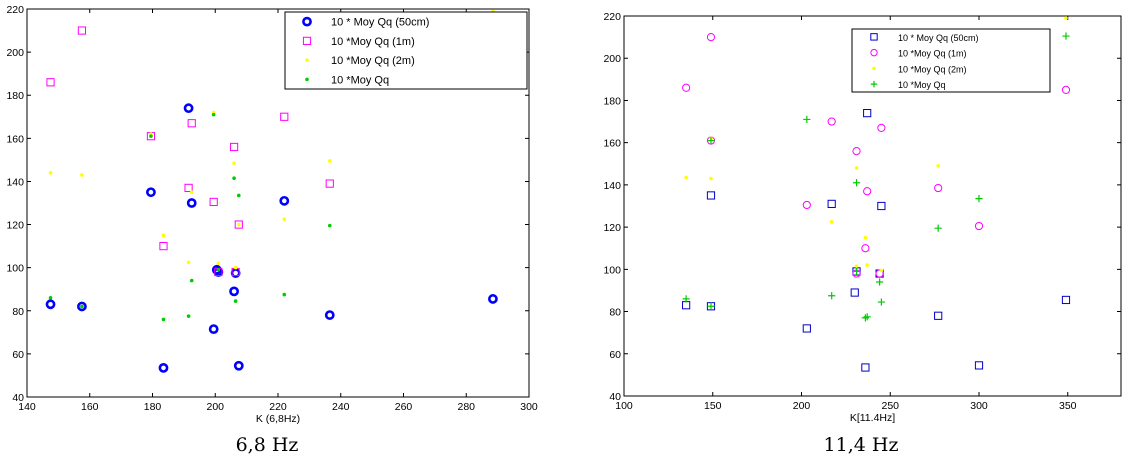 This screenshot has height=466, width=1129. Describe the element at coordinates (872, 418) in the screenshot. I see `x-axis-label: K[11.4Hz]` at that location.